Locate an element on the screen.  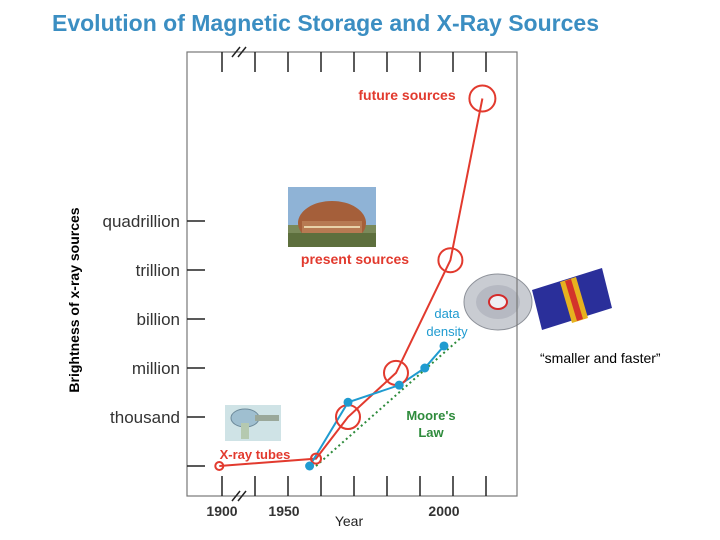
label-density: density is located at coordinates (447, 331).